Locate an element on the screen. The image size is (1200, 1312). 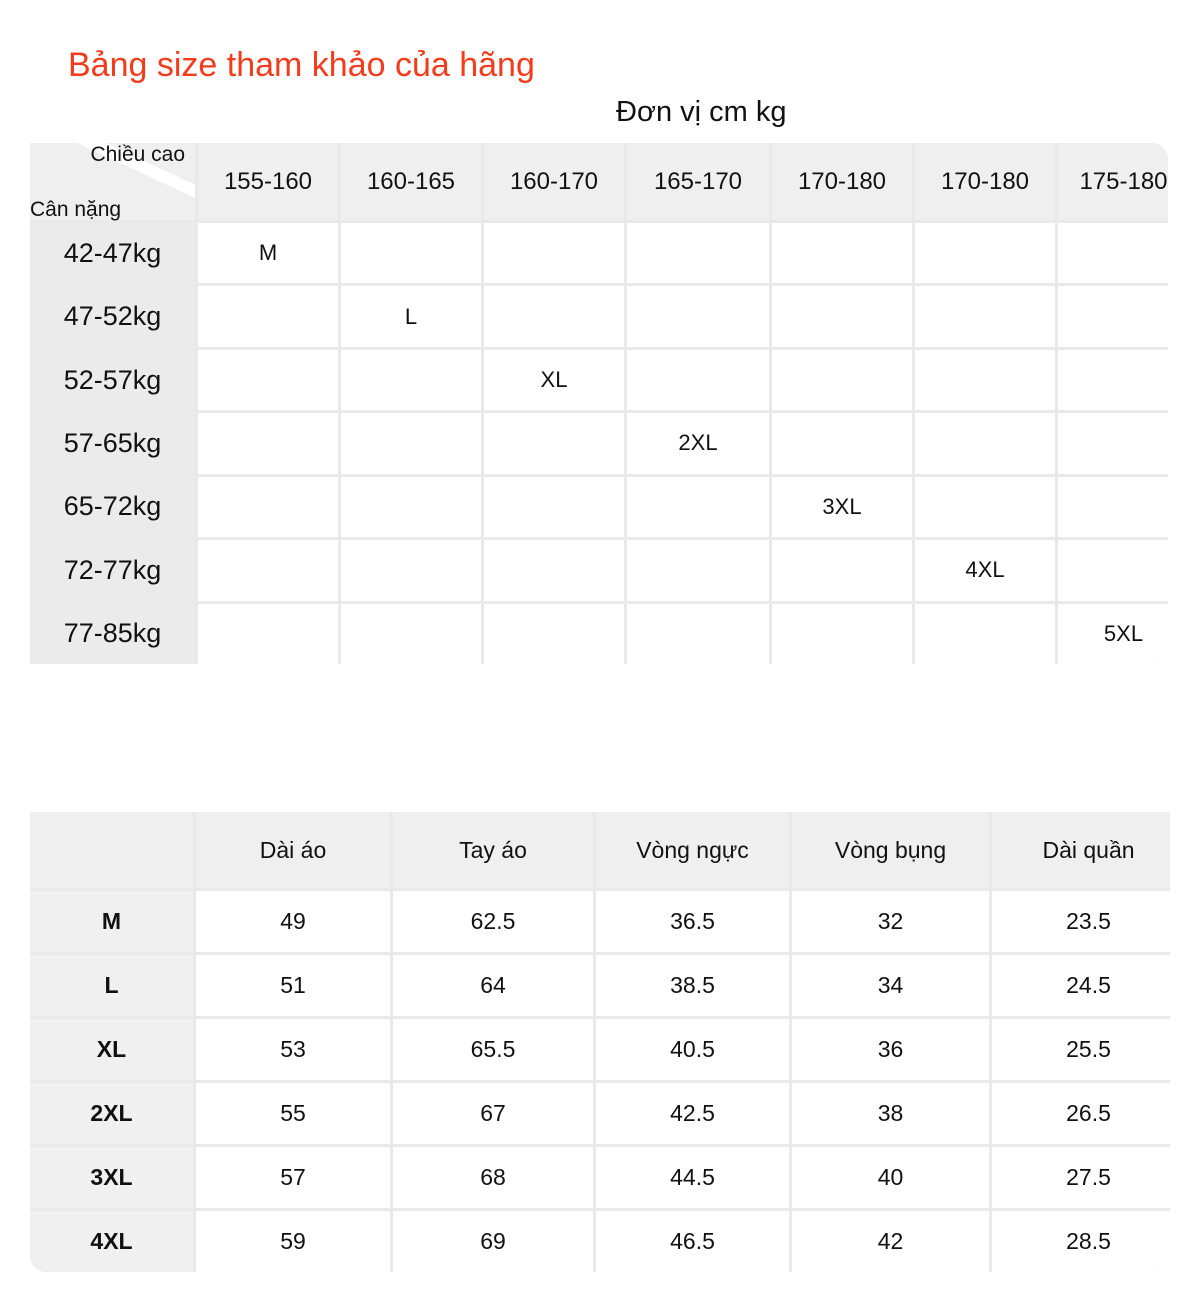
weight-label: 72-77kg is located at coordinates (112, 570).